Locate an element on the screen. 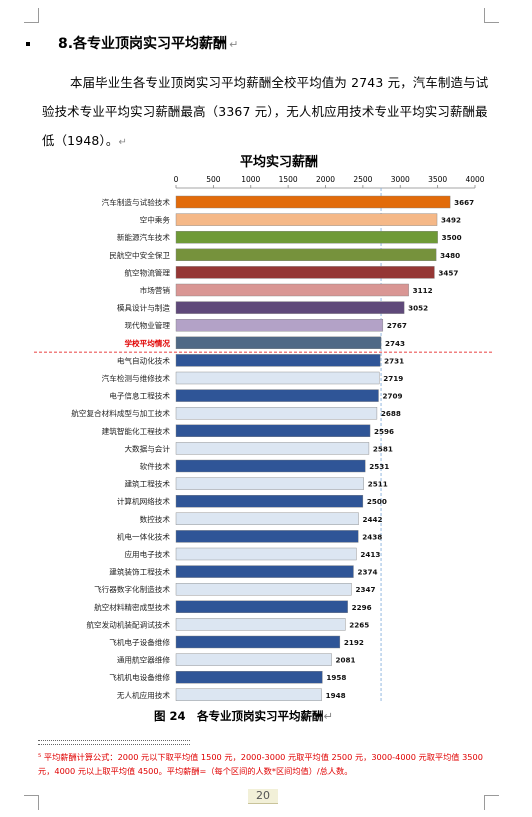 This screenshot has height=817, width=532. x-tick-label: 1500 is located at coordinates (288, 179).